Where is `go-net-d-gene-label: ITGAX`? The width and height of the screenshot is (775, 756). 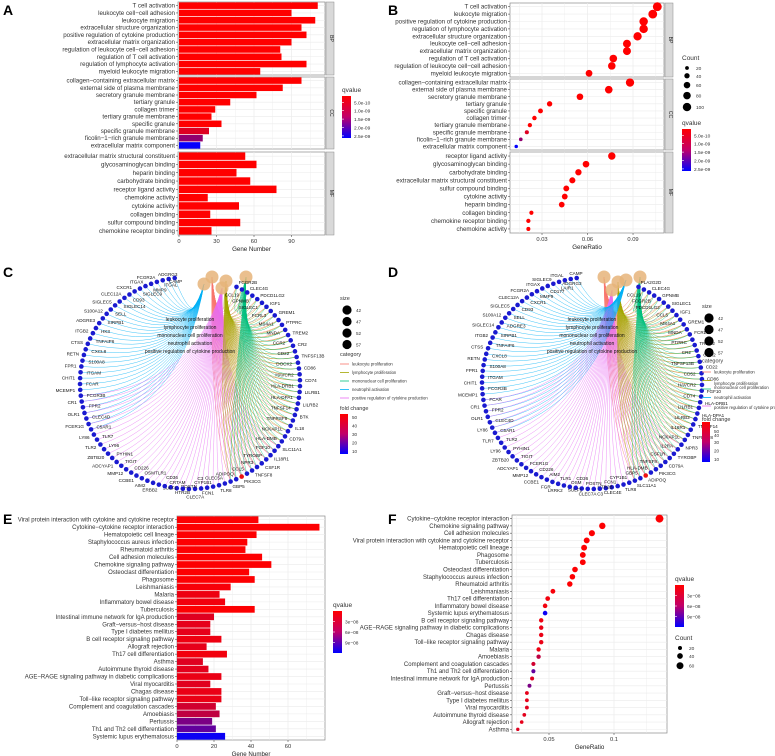
go-net-d-gene-label: ITGAX is located at coordinates (533, 284).